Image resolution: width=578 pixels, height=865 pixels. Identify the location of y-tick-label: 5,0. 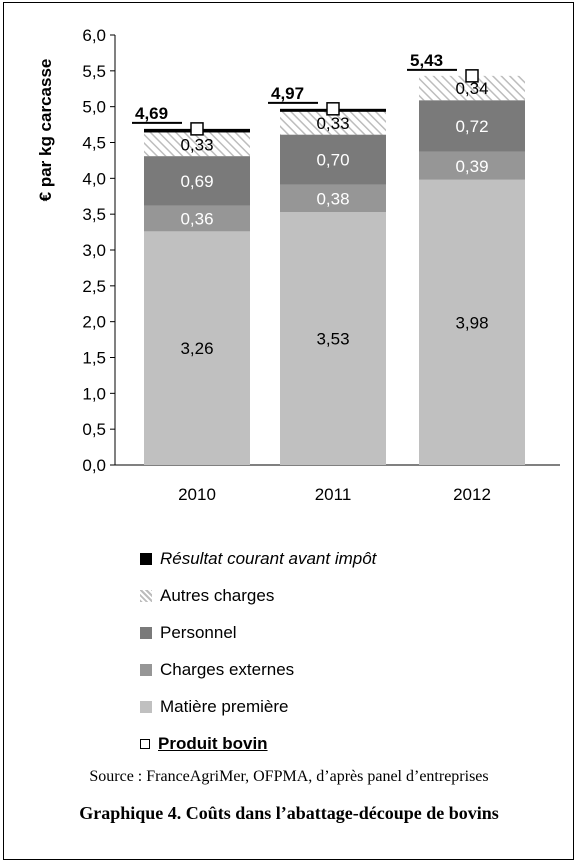
(94, 107).